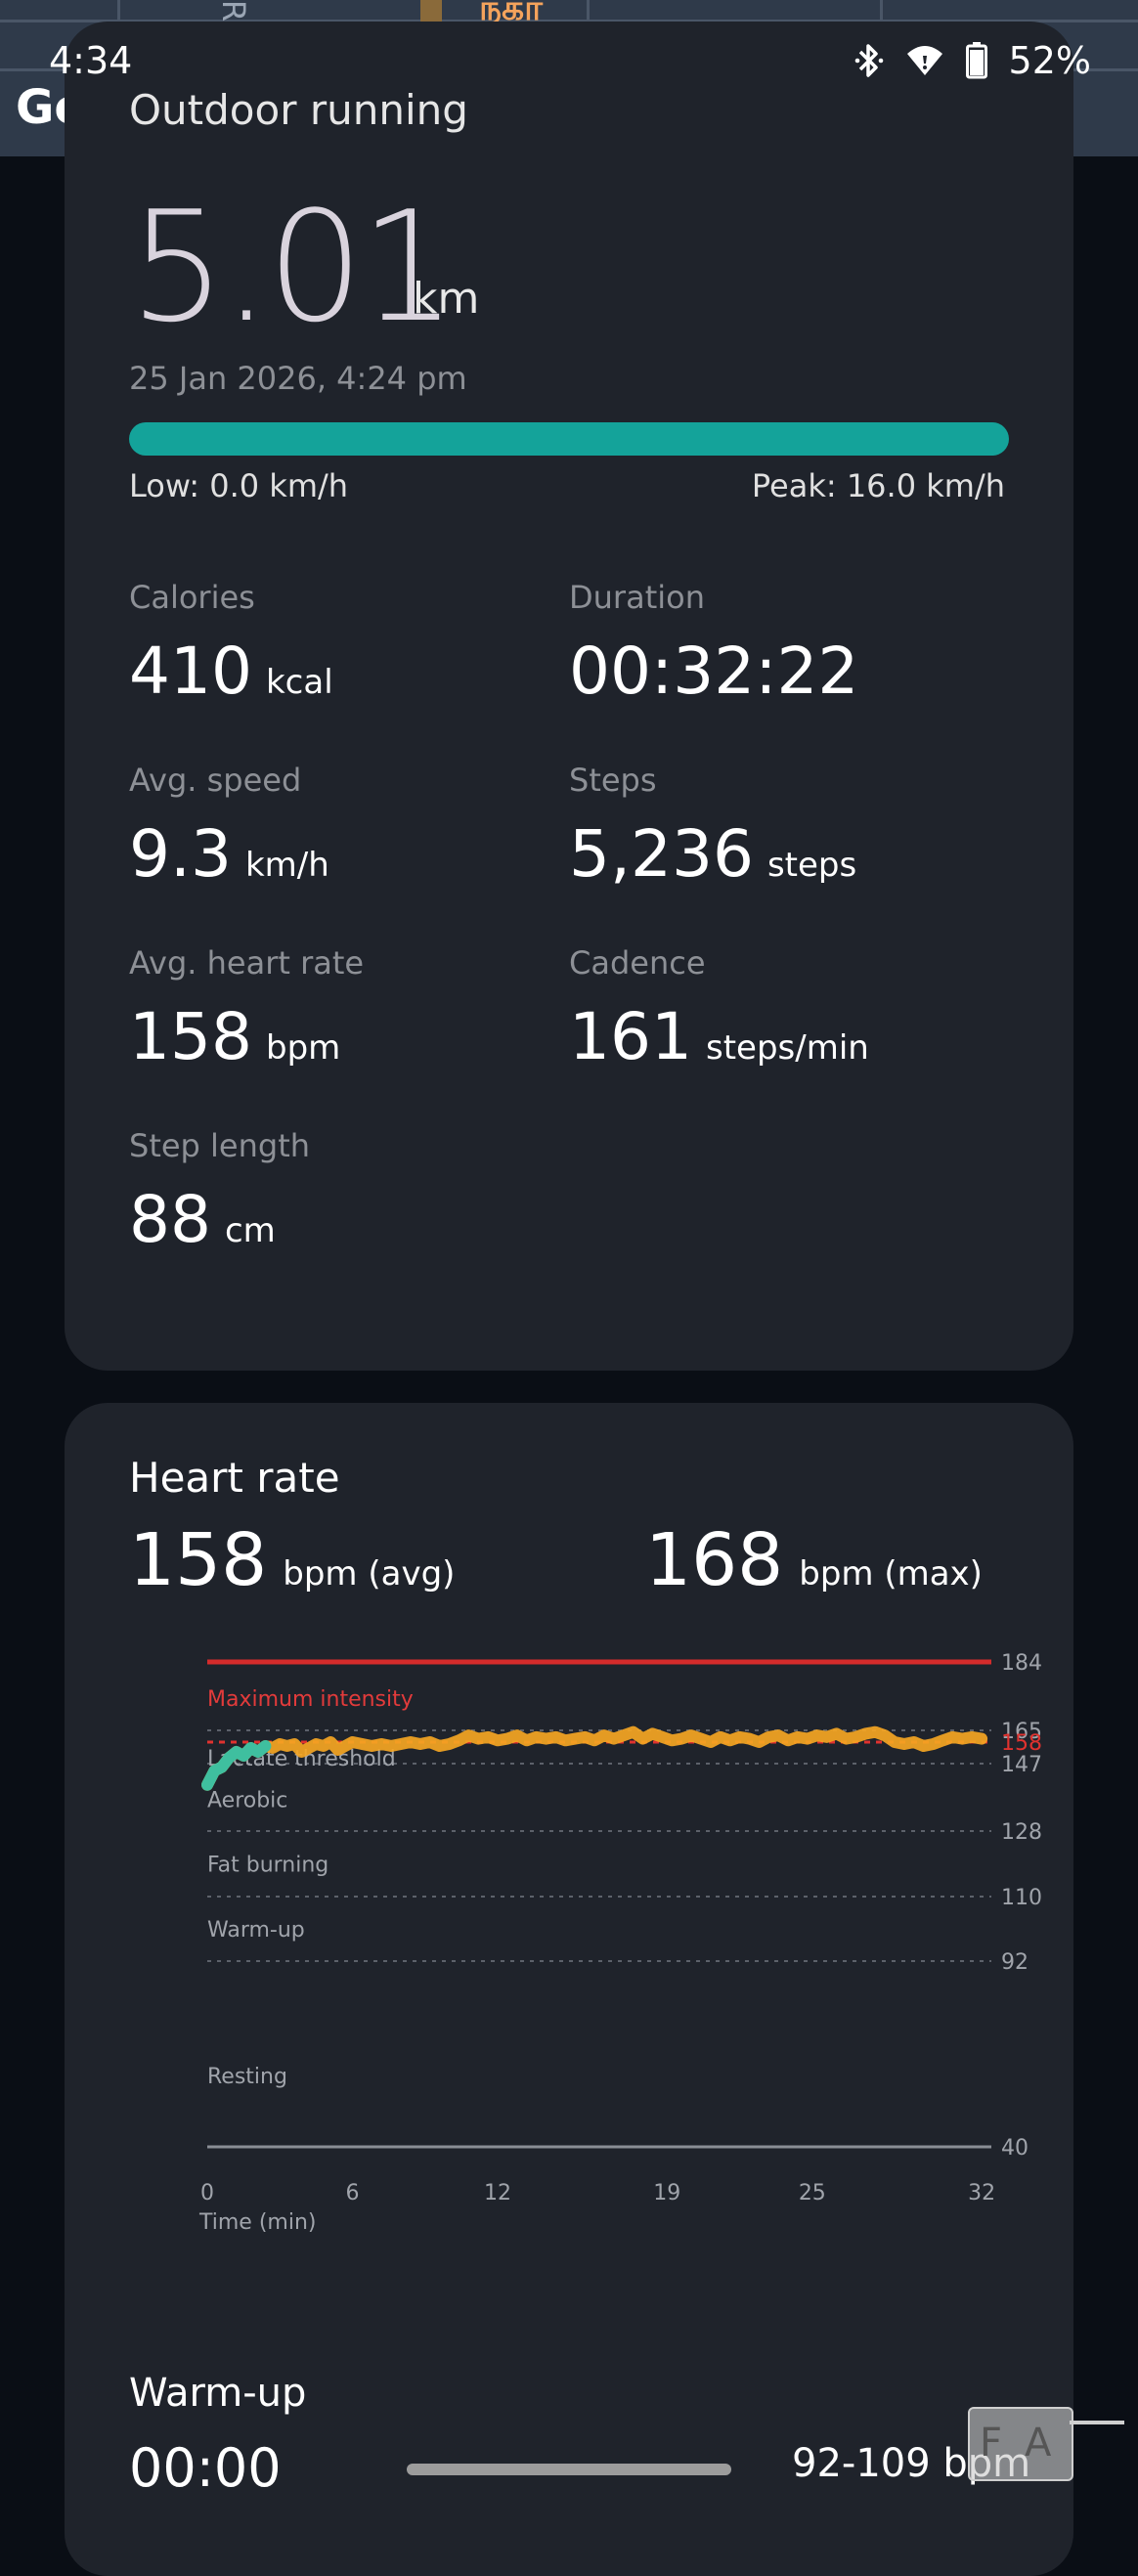 The image size is (1138, 2576). Describe the element at coordinates (293, 267) in the screenshot. I see `distance-value: 5.01` at that location.